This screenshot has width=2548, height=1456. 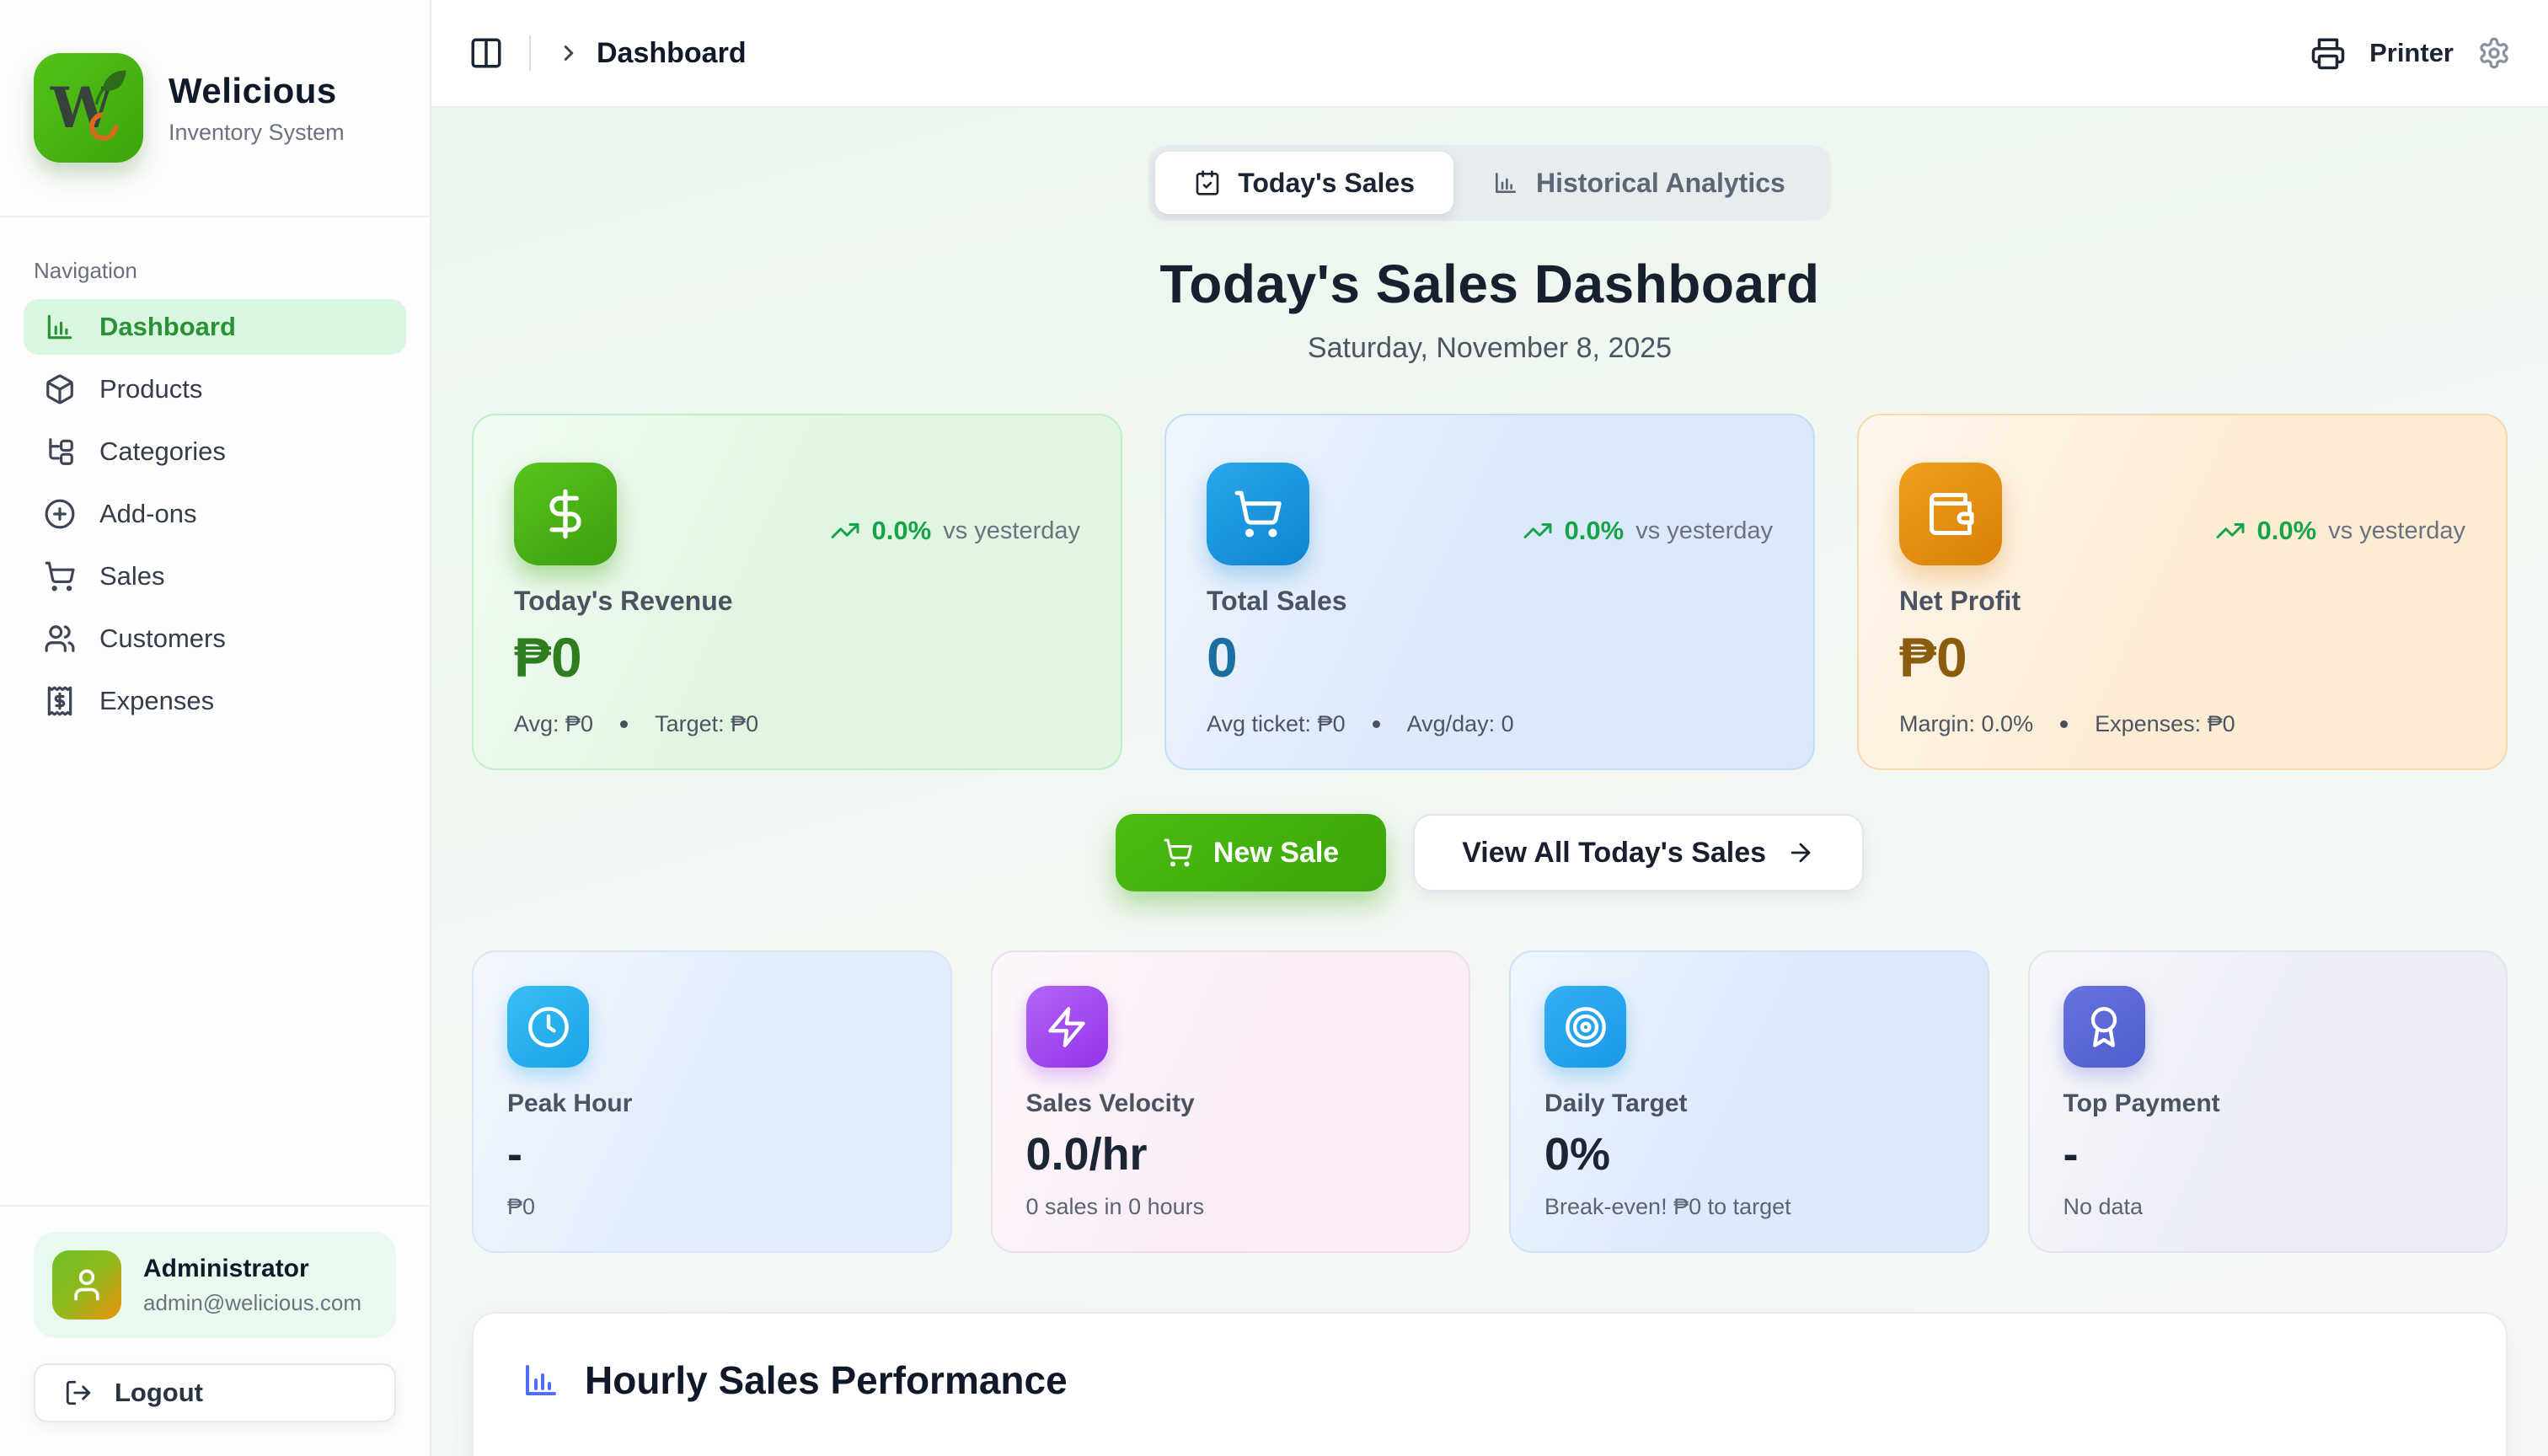 What do you see at coordinates (215, 389) in the screenshot?
I see `sidebar-item-products: Products` at bounding box center [215, 389].